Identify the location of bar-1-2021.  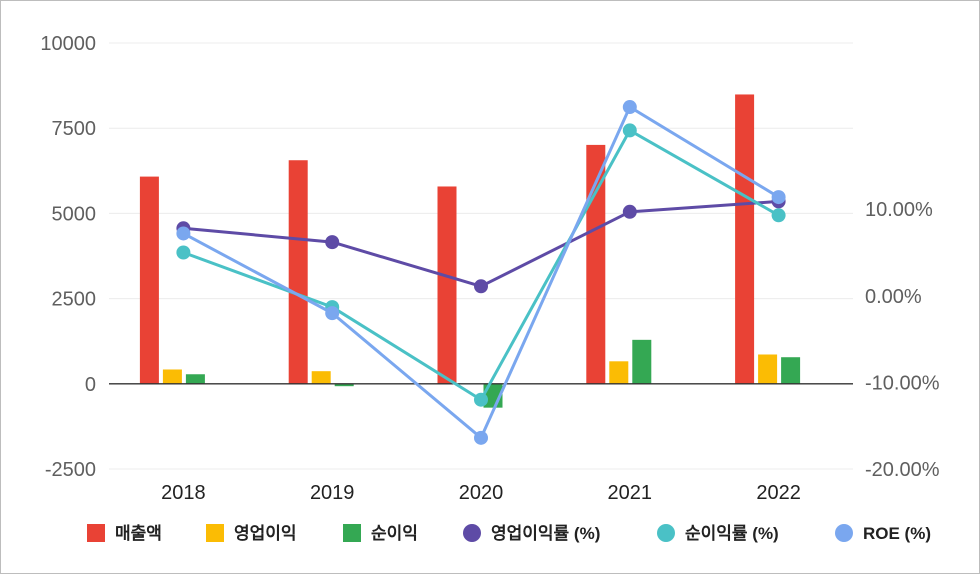
(596, 264).